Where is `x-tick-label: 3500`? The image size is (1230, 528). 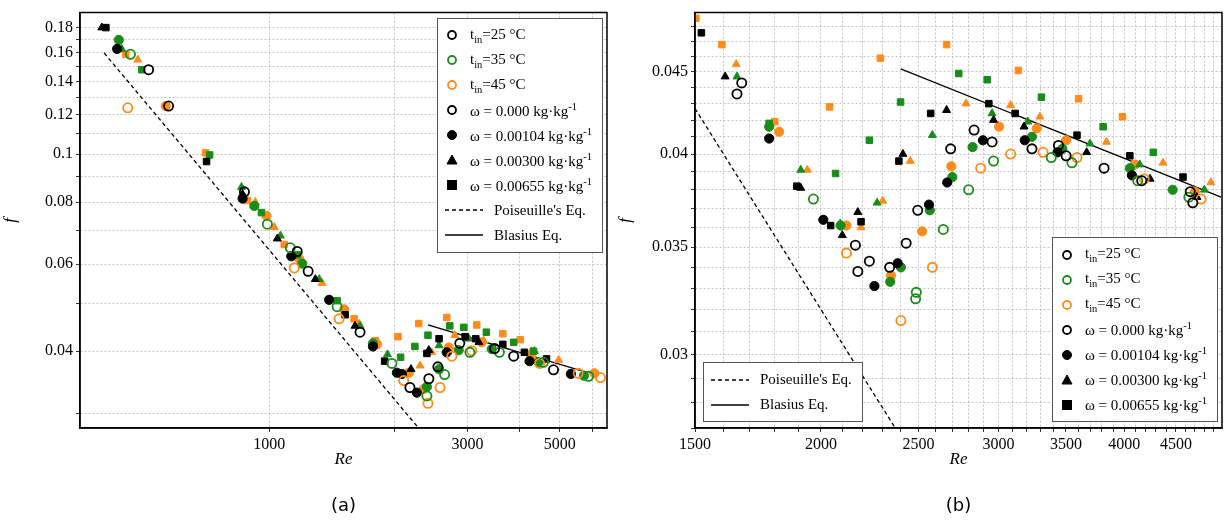 x-tick-label: 3500 is located at coordinates (1065, 443).